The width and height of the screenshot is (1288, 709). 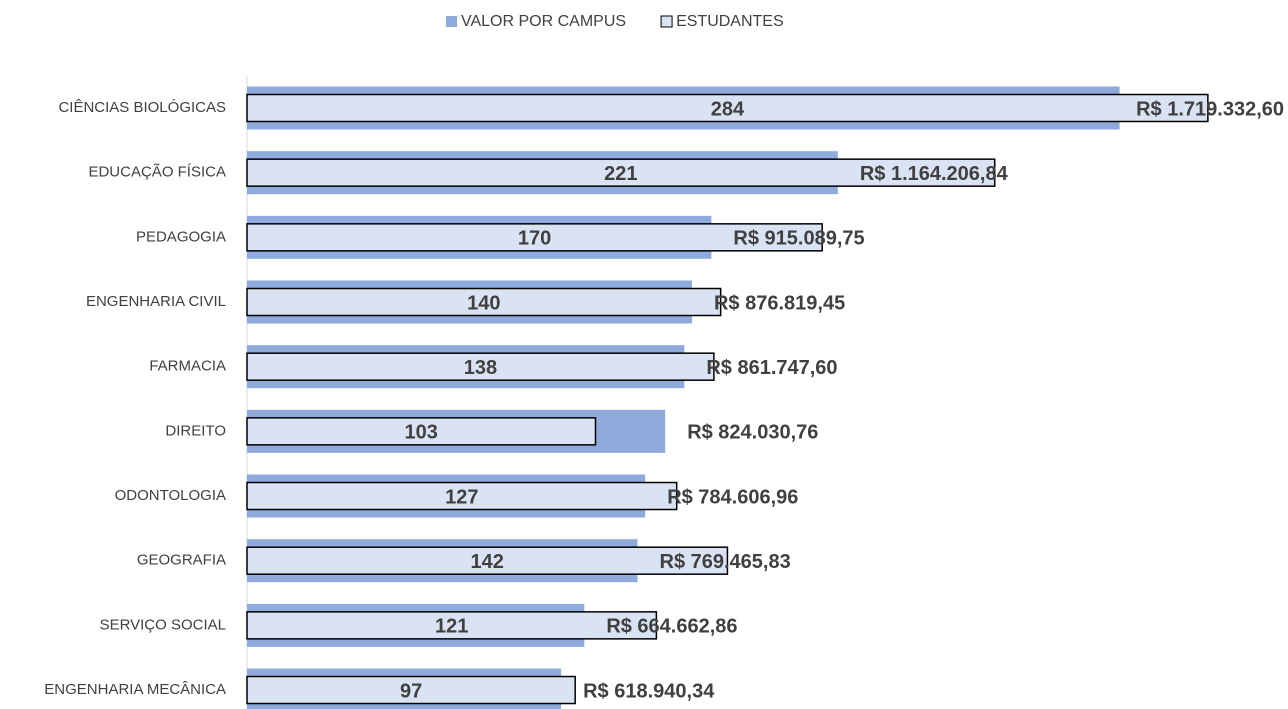 I want to click on data-label: R$ 861.747,60, so click(x=771, y=368).